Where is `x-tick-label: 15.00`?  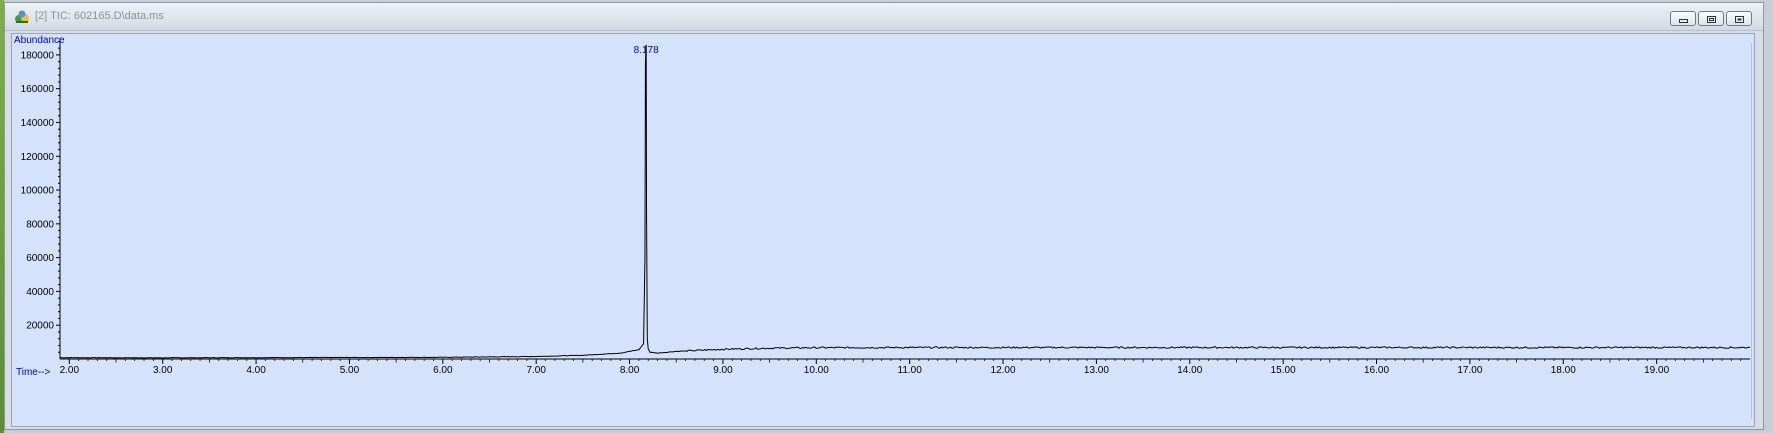 x-tick-label: 15.00 is located at coordinates (1283, 370).